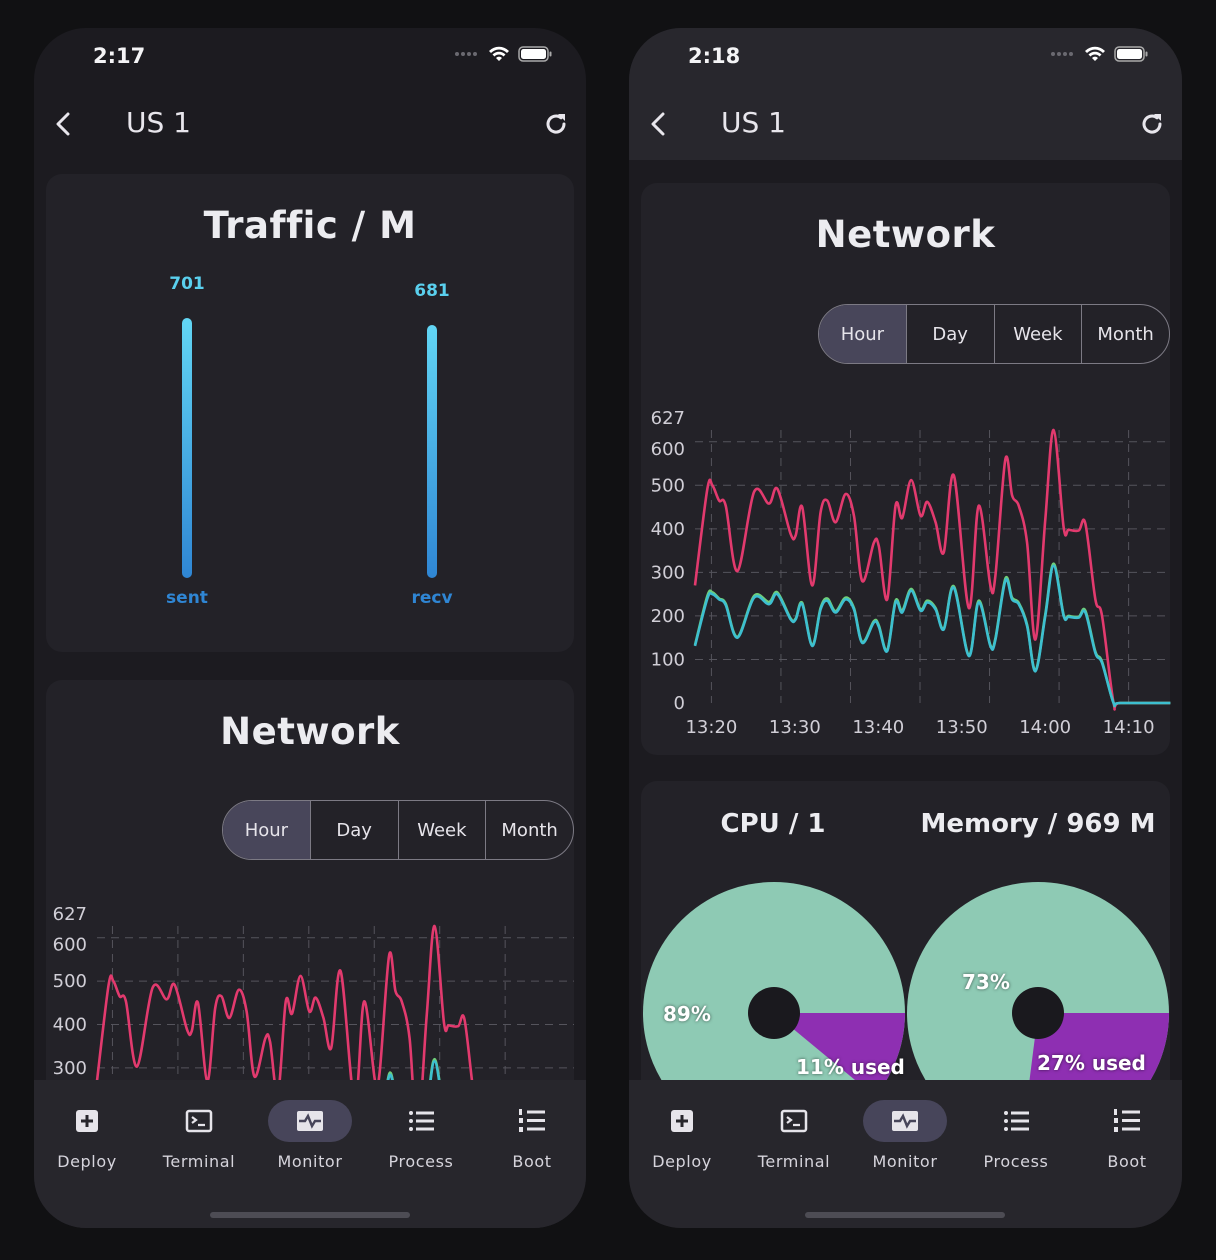 This screenshot has height=1260, width=1216. I want to click on x-tick-label: 13:20, so click(711, 727).